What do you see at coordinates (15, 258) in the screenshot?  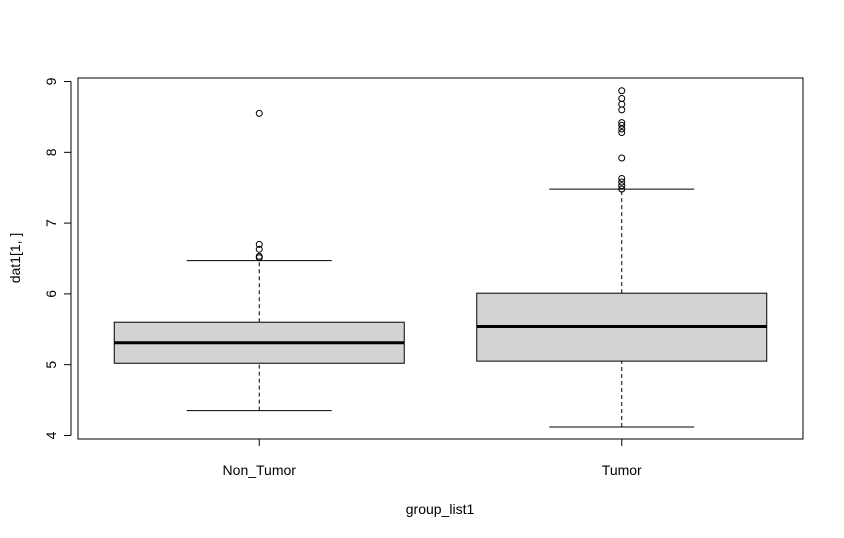 I see `y-axis-label: dat1[1, ]` at bounding box center [15, 258].